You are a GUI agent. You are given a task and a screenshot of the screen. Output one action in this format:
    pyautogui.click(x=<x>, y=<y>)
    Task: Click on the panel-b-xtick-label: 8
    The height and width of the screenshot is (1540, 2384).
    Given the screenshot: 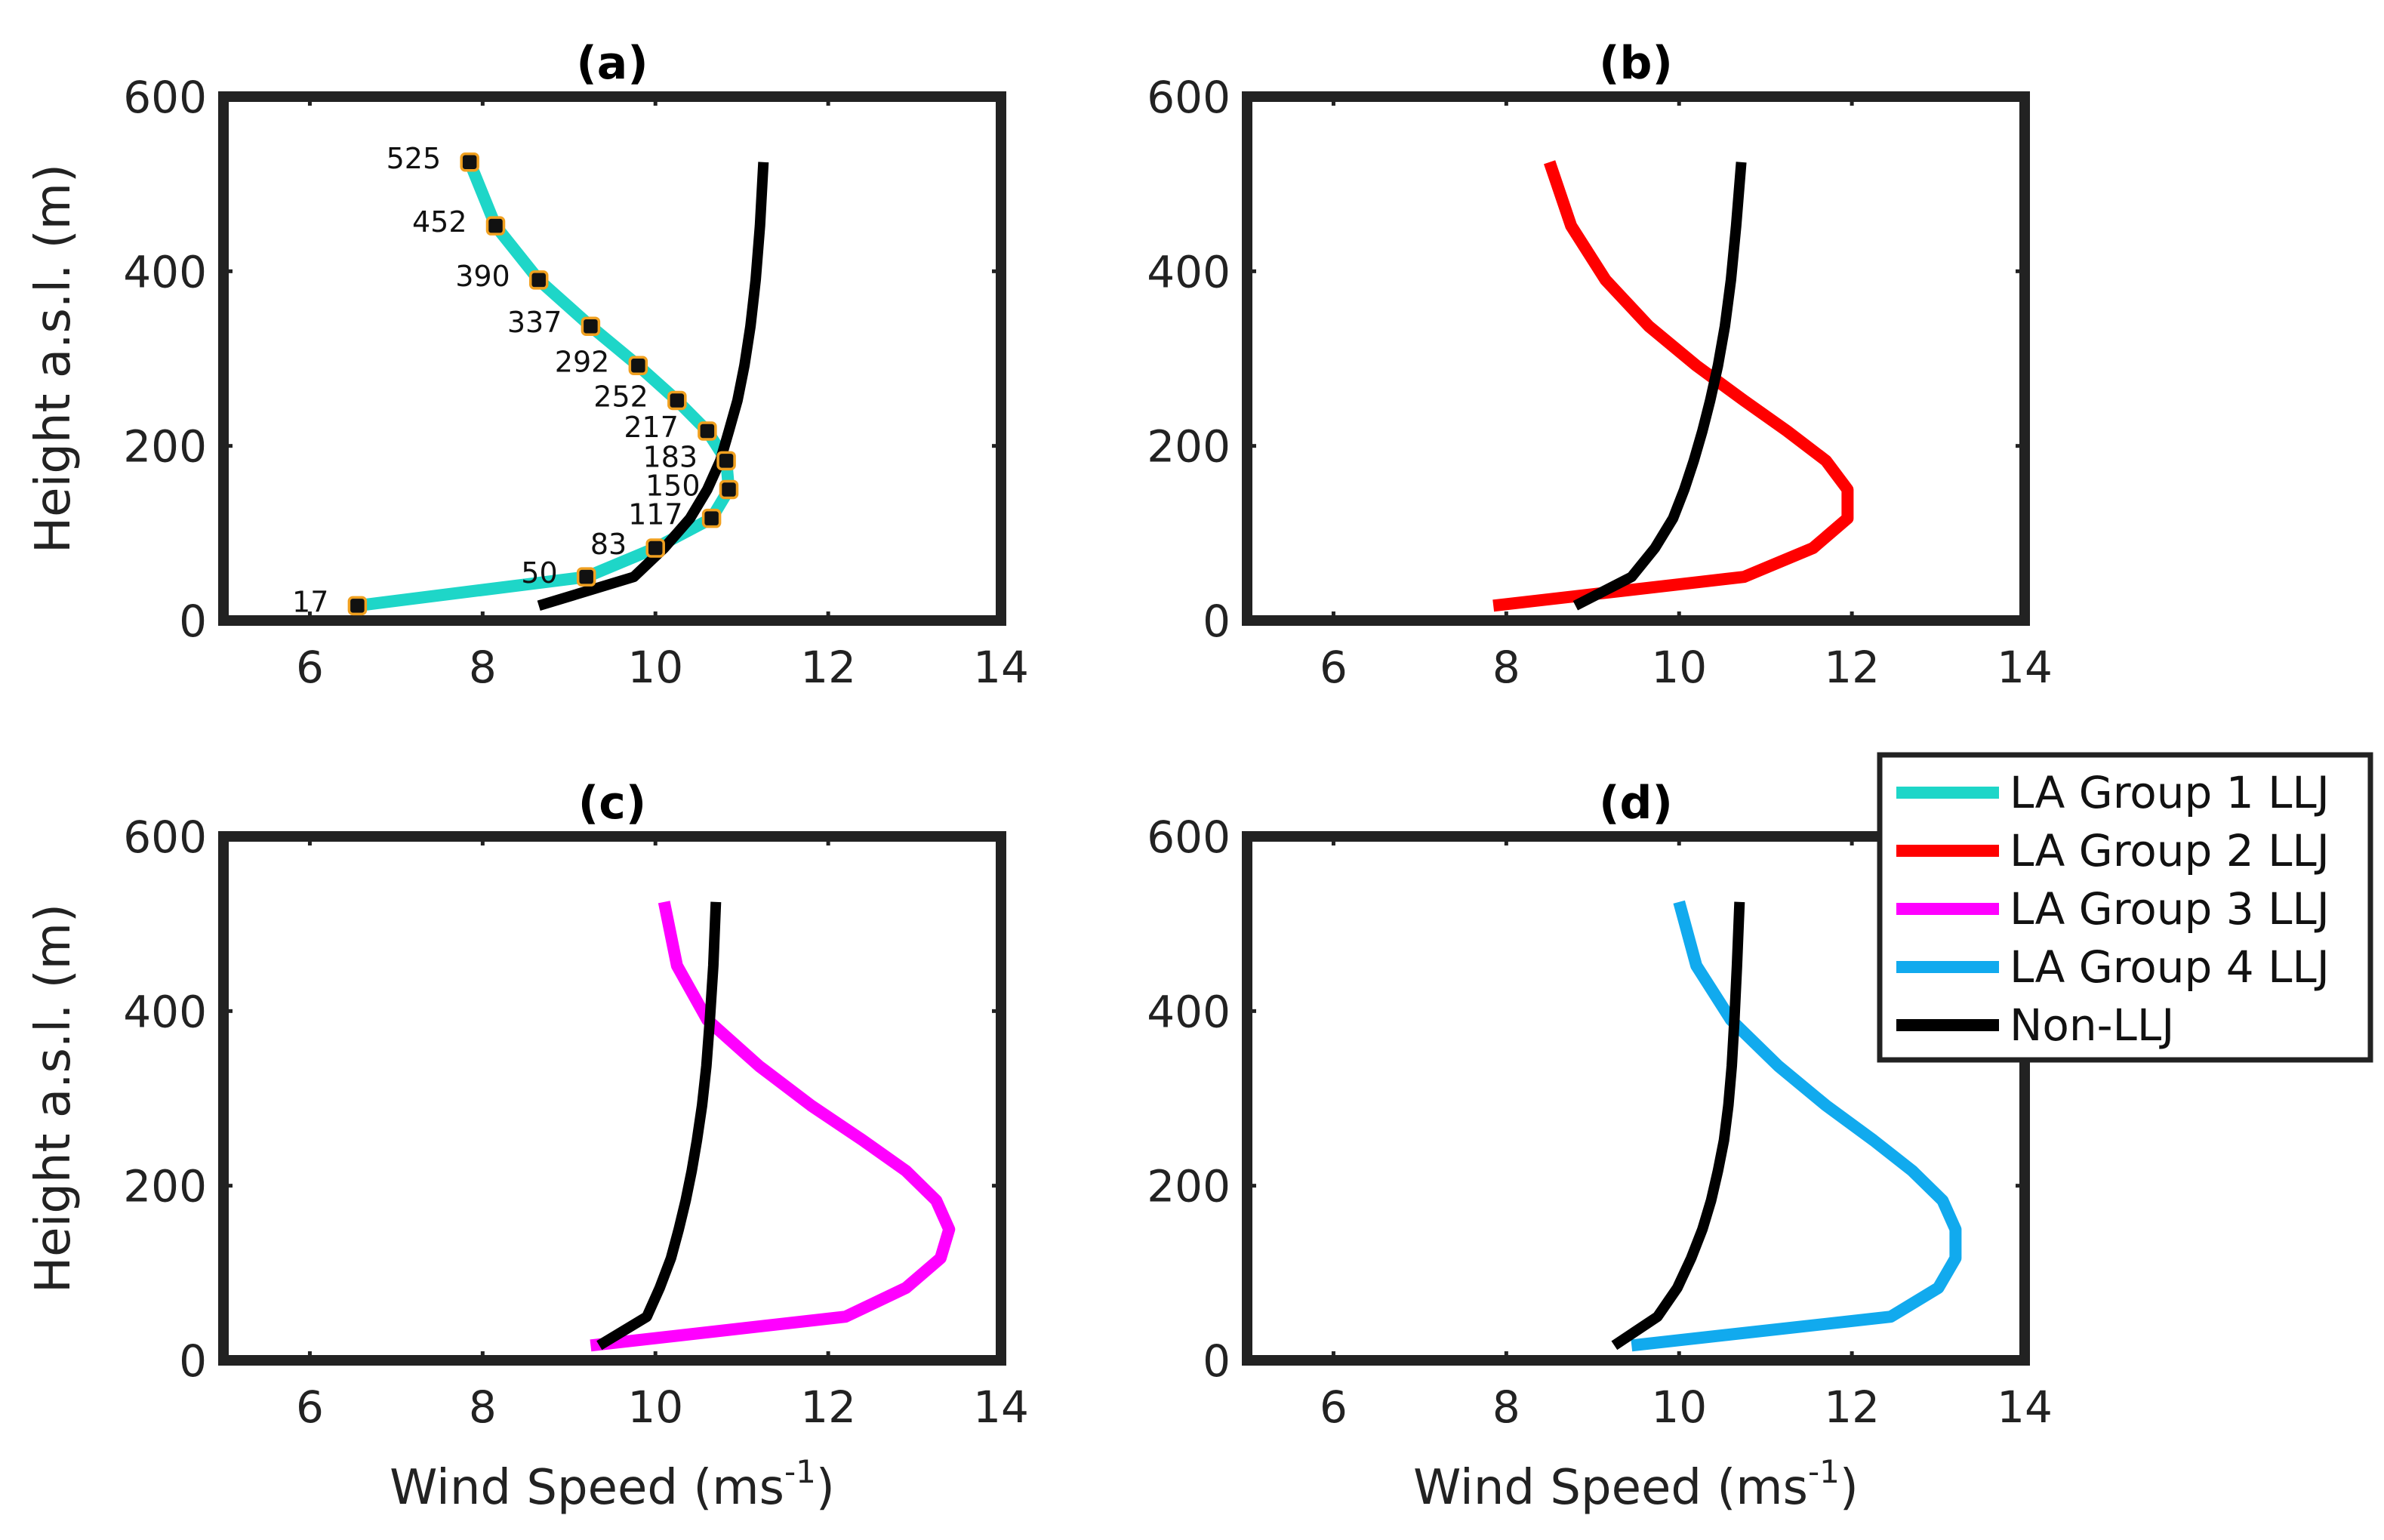 What is the action you would take?
    pyautogui.click(x=1506, y=667)
    